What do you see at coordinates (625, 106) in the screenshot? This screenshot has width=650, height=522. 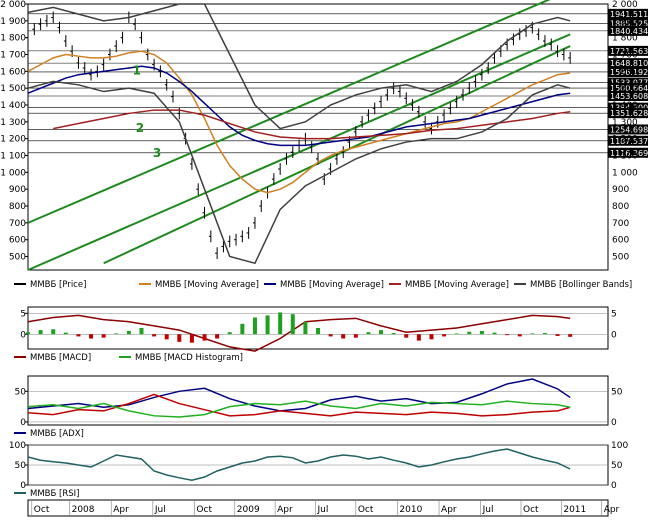 I see `y-tick-label-right: 1 400` at bounding box center [625, 106].